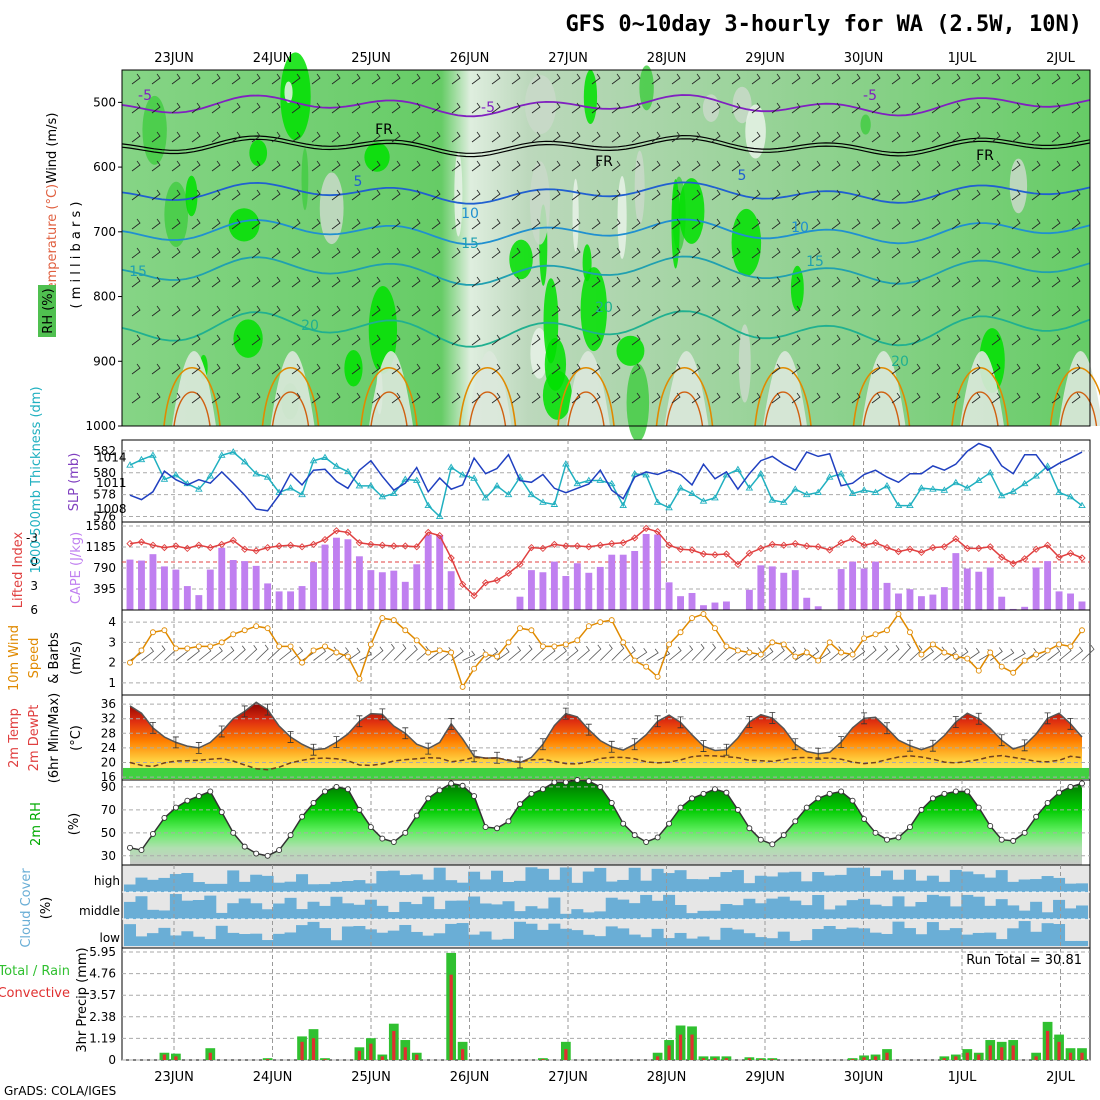 The image size is (1100, 1100). What do you see at coordinates (108, 733) in the screenshot?
I see `temp2m-tick-28: 28` at bounding box center [108, 733].